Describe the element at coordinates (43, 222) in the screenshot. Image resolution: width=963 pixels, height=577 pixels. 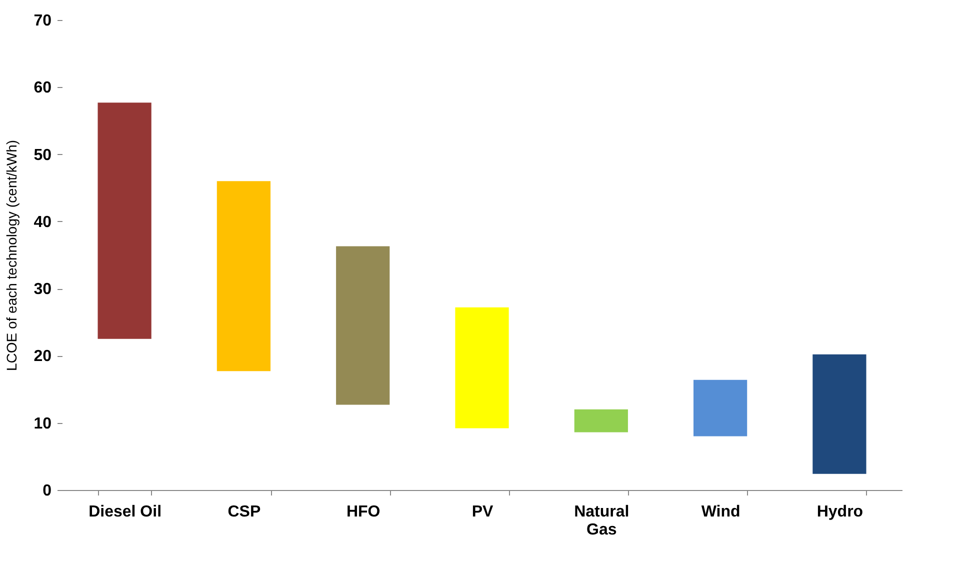
I see `y-tick-label: 40` at that location.